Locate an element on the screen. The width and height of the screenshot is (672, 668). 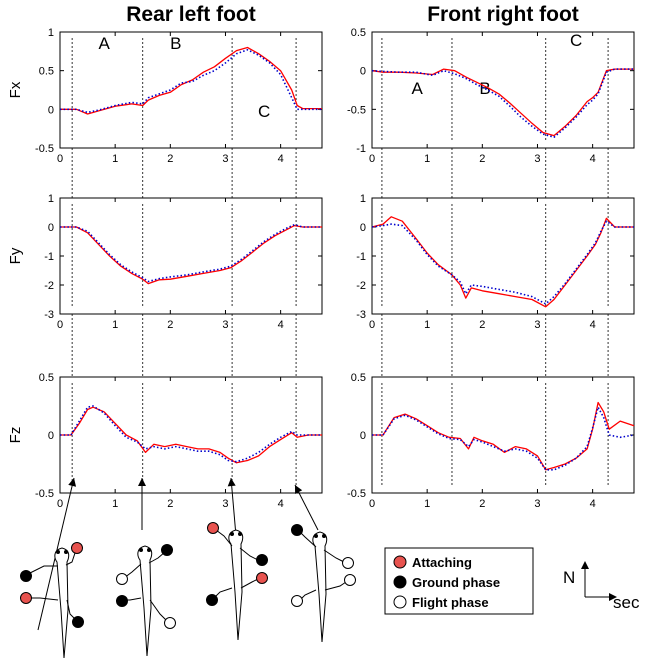
gecko-diagrams is located at coordinates (188, 590).